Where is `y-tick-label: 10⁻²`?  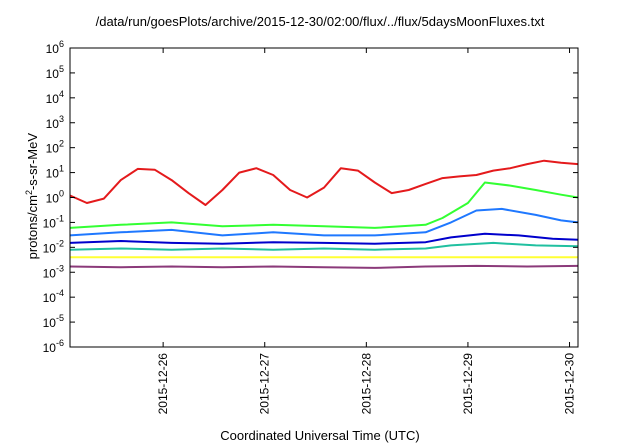 y-tick-label: 10⁻² is located at coordinates (53, 246).